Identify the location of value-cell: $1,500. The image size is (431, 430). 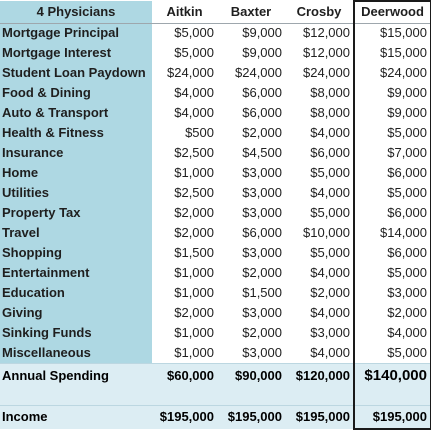
(251, 293).